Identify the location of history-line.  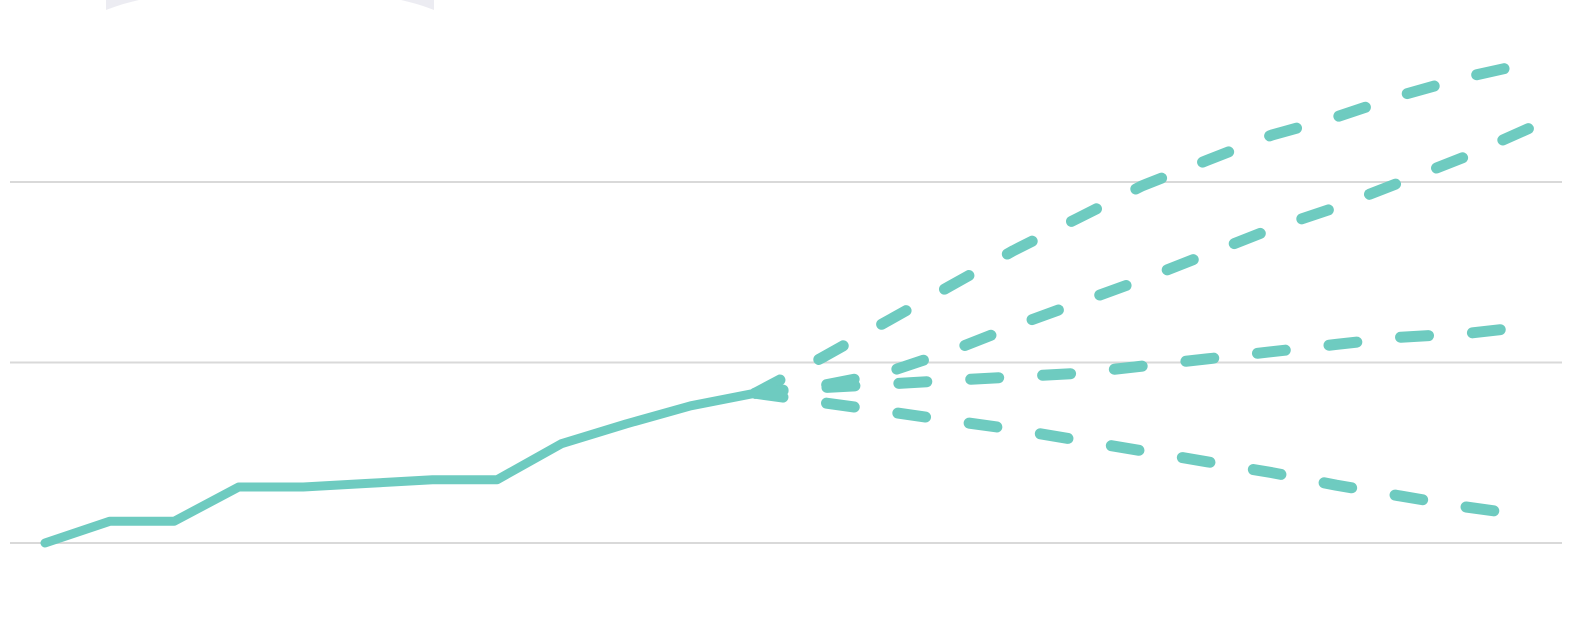
(400, 468).